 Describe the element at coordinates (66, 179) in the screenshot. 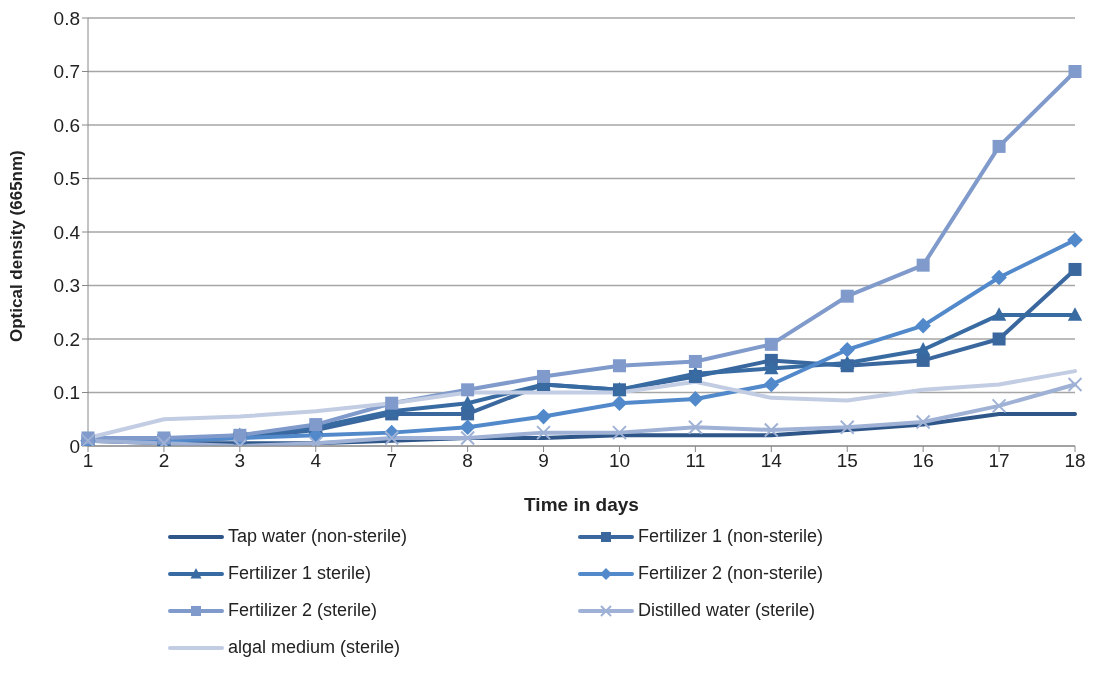

I see `y-tick-label: 0.5` at that location.